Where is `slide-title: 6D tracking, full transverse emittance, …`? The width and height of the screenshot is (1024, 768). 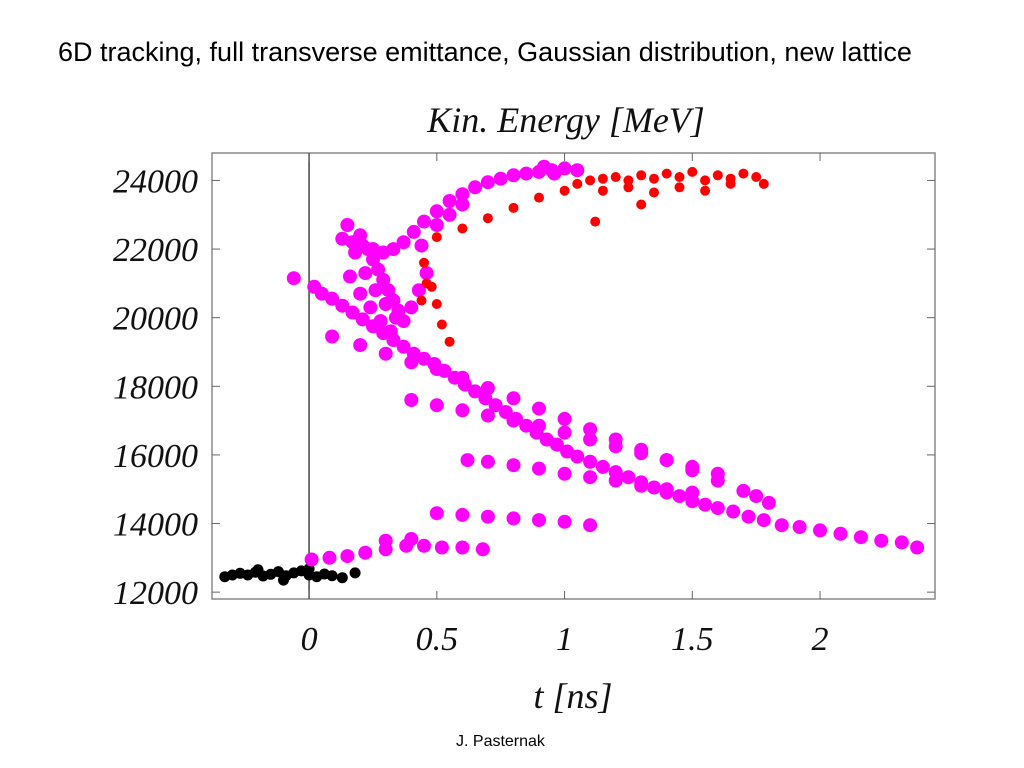 slide-title: 6D tracking, full transverse emittance, … is located at coordinates (485, 52).